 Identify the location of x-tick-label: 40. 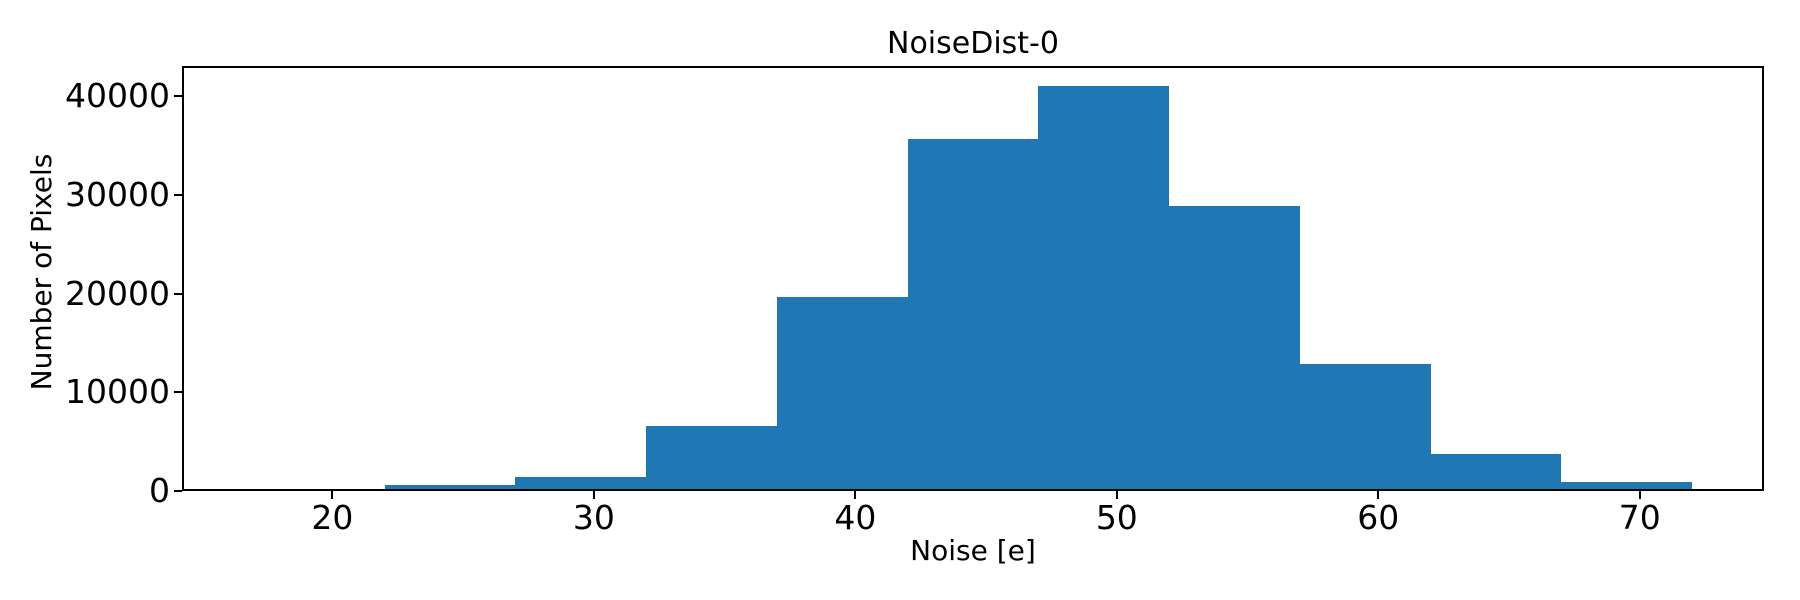
(855, 517).